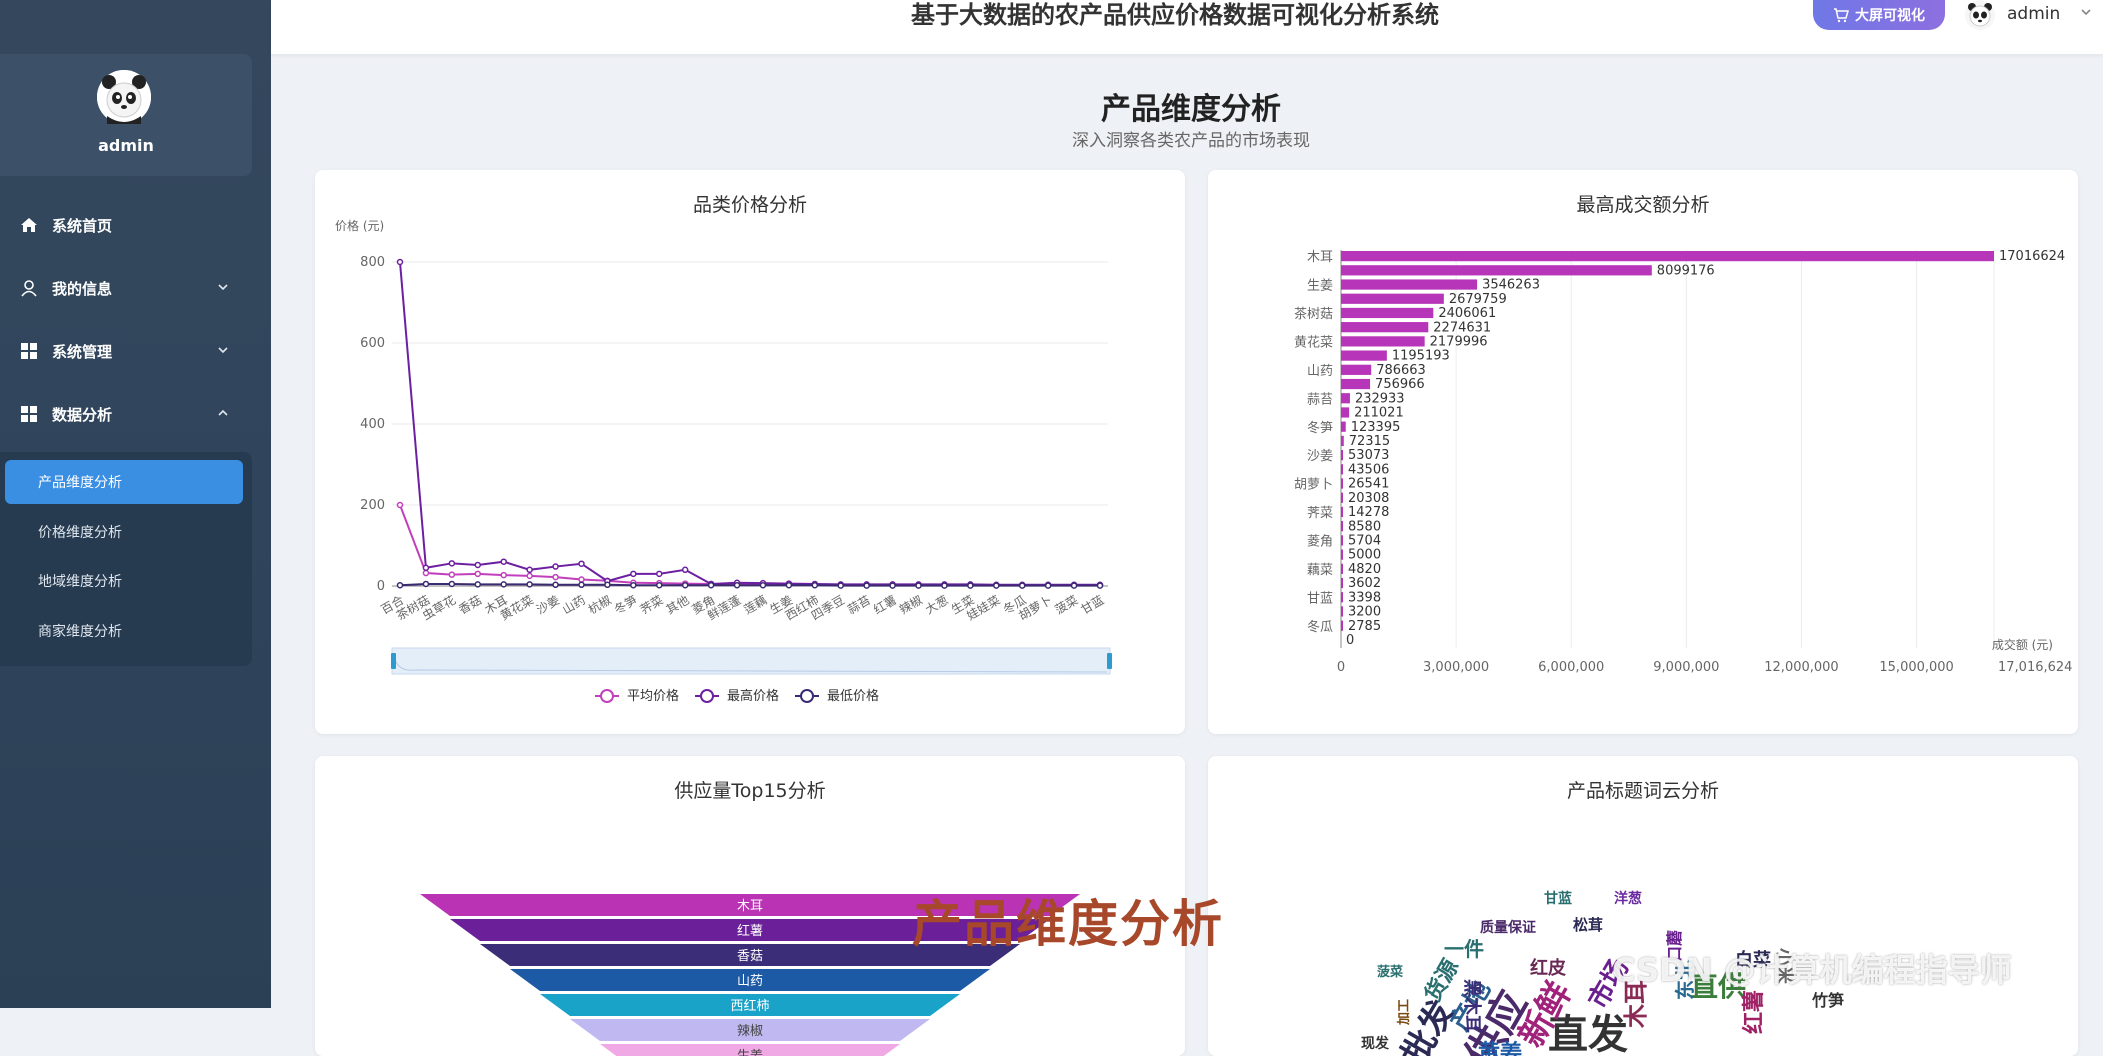 The width and height of the screenshot is (2103, 1056). Describe the element at coordinates (1571, 667) in the screenshot. I see `x-tick-label: 6,000,000` at that location.